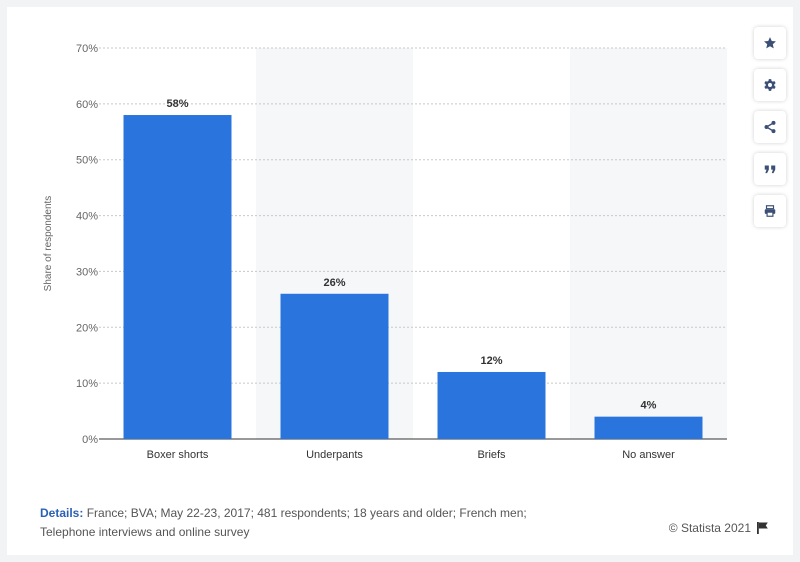 This screenshot has width=800, height=562. What do you see at coordinates (48, 244) in the screenshot?
I see `y-axis-title: Share of respondents` at bounding box center [48, 244].